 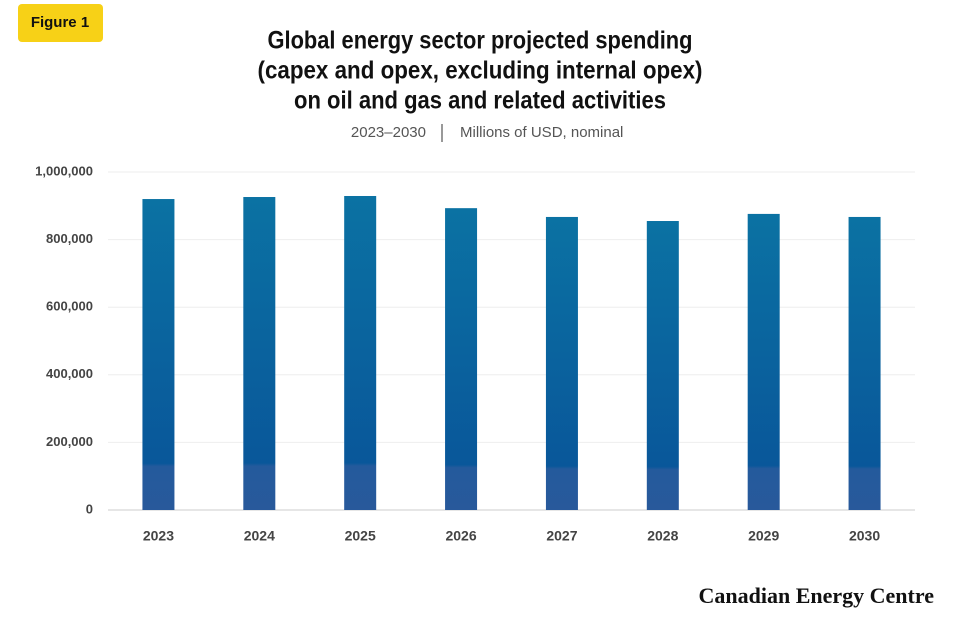 I want to click on x-tick-label: 2025, so click(x=360, y=536).